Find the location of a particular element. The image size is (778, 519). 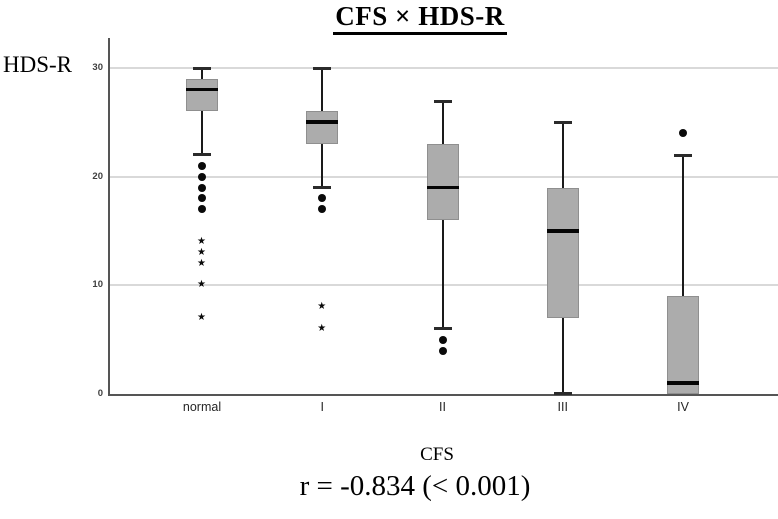

x-tick-label: IV is located at coordinates (683, 407).